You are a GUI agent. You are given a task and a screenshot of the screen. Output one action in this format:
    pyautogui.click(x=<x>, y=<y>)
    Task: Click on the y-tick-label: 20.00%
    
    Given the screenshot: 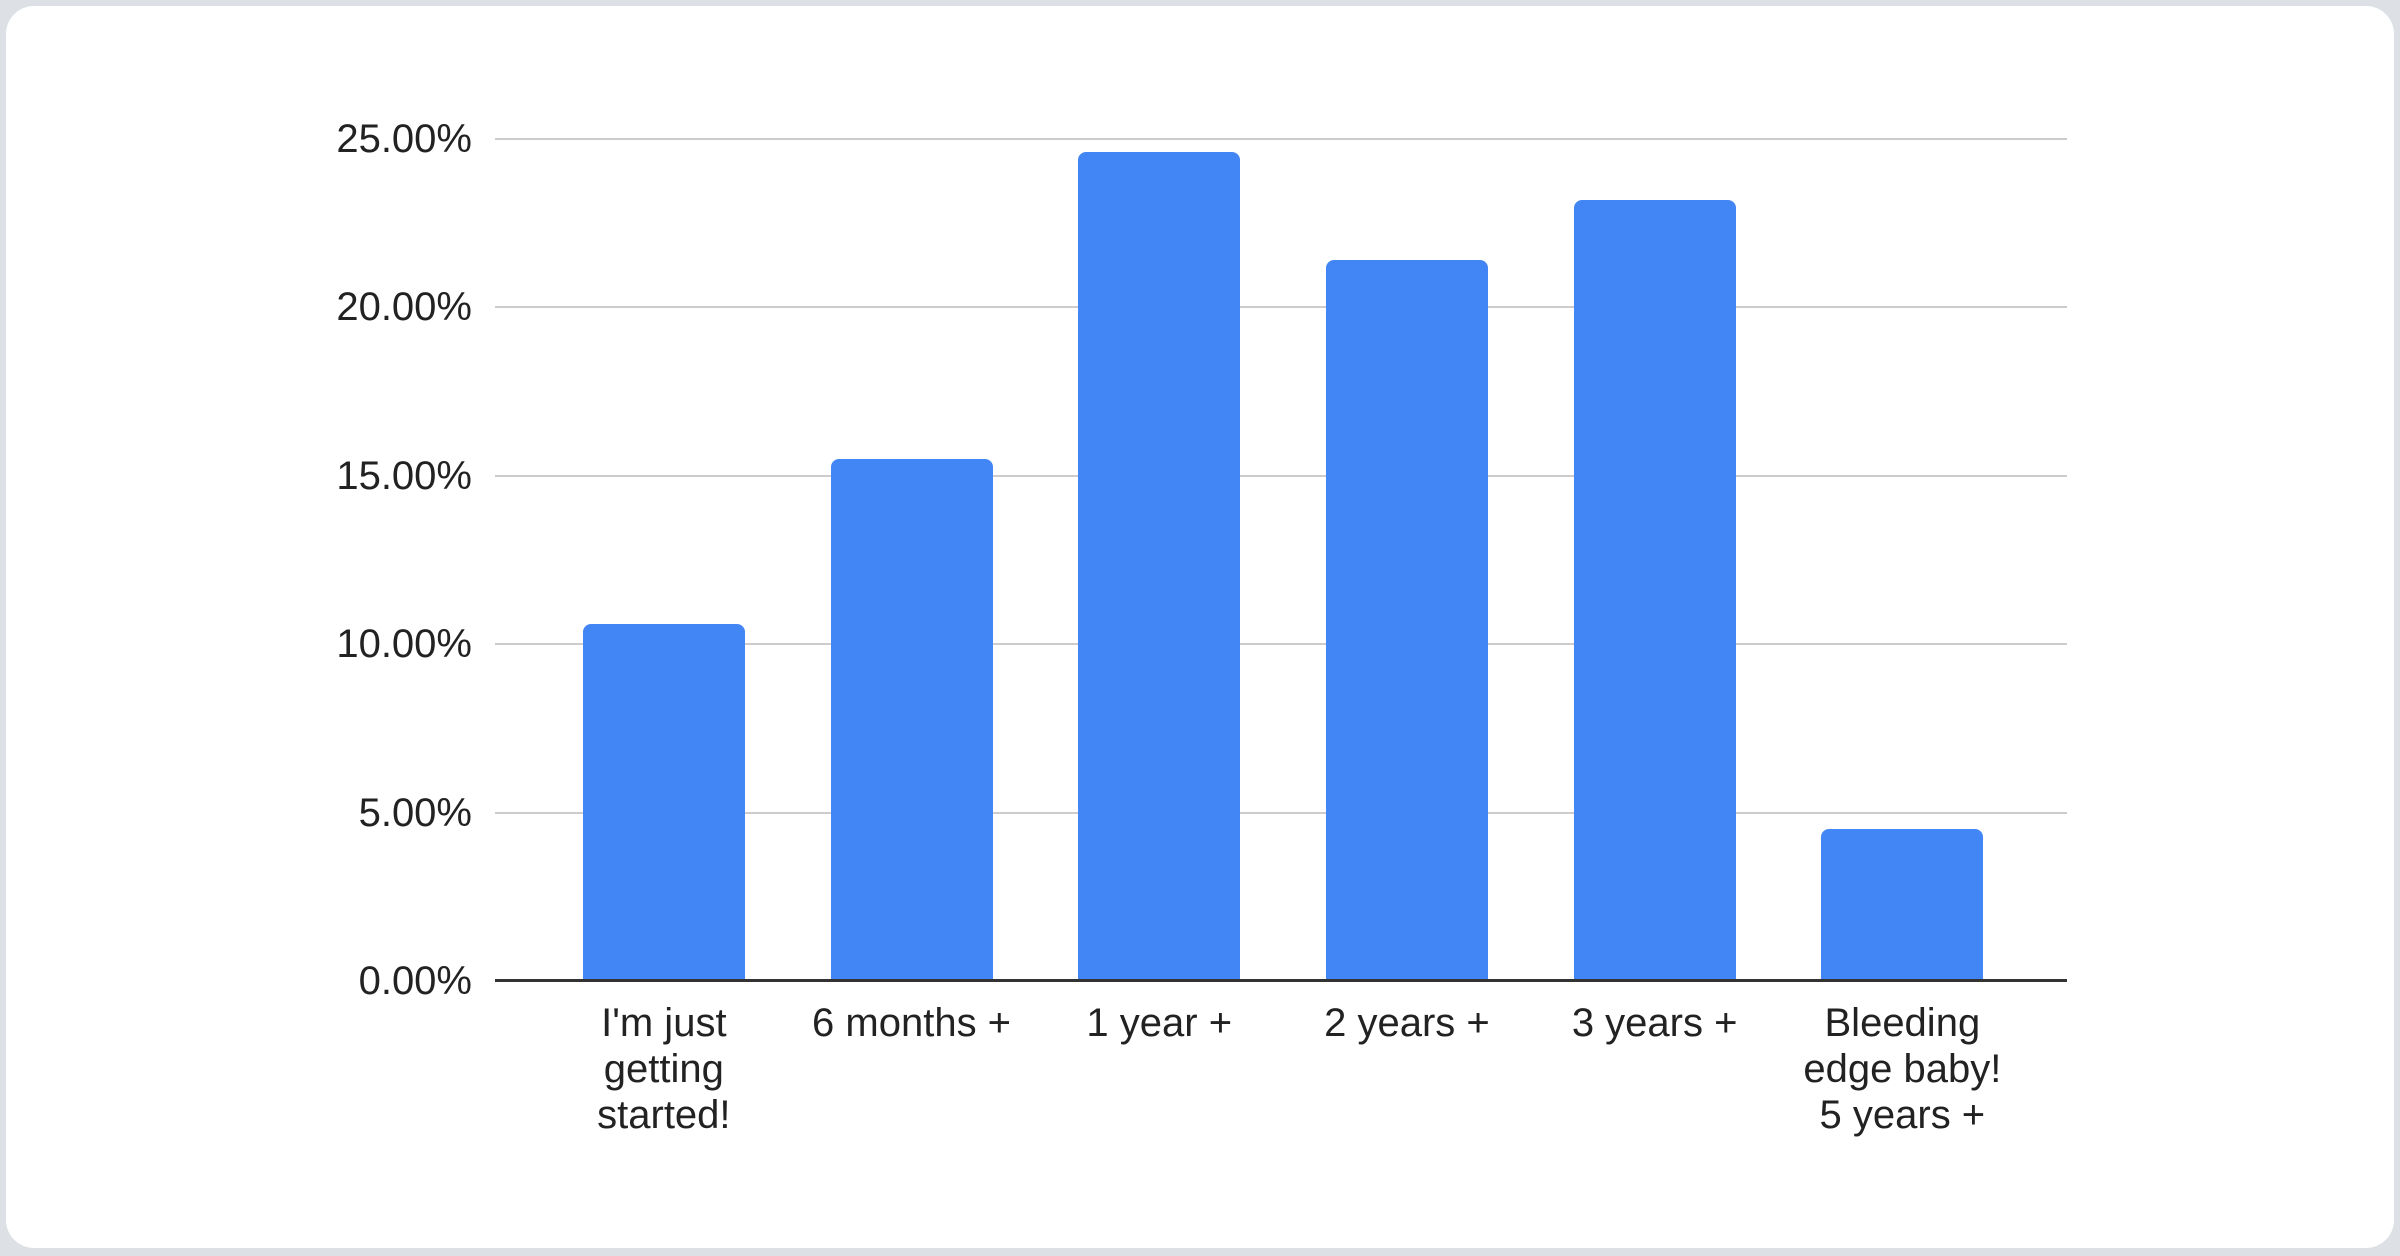 What is the action you would take?
    pyautogui.click(x=404, y=307)
    